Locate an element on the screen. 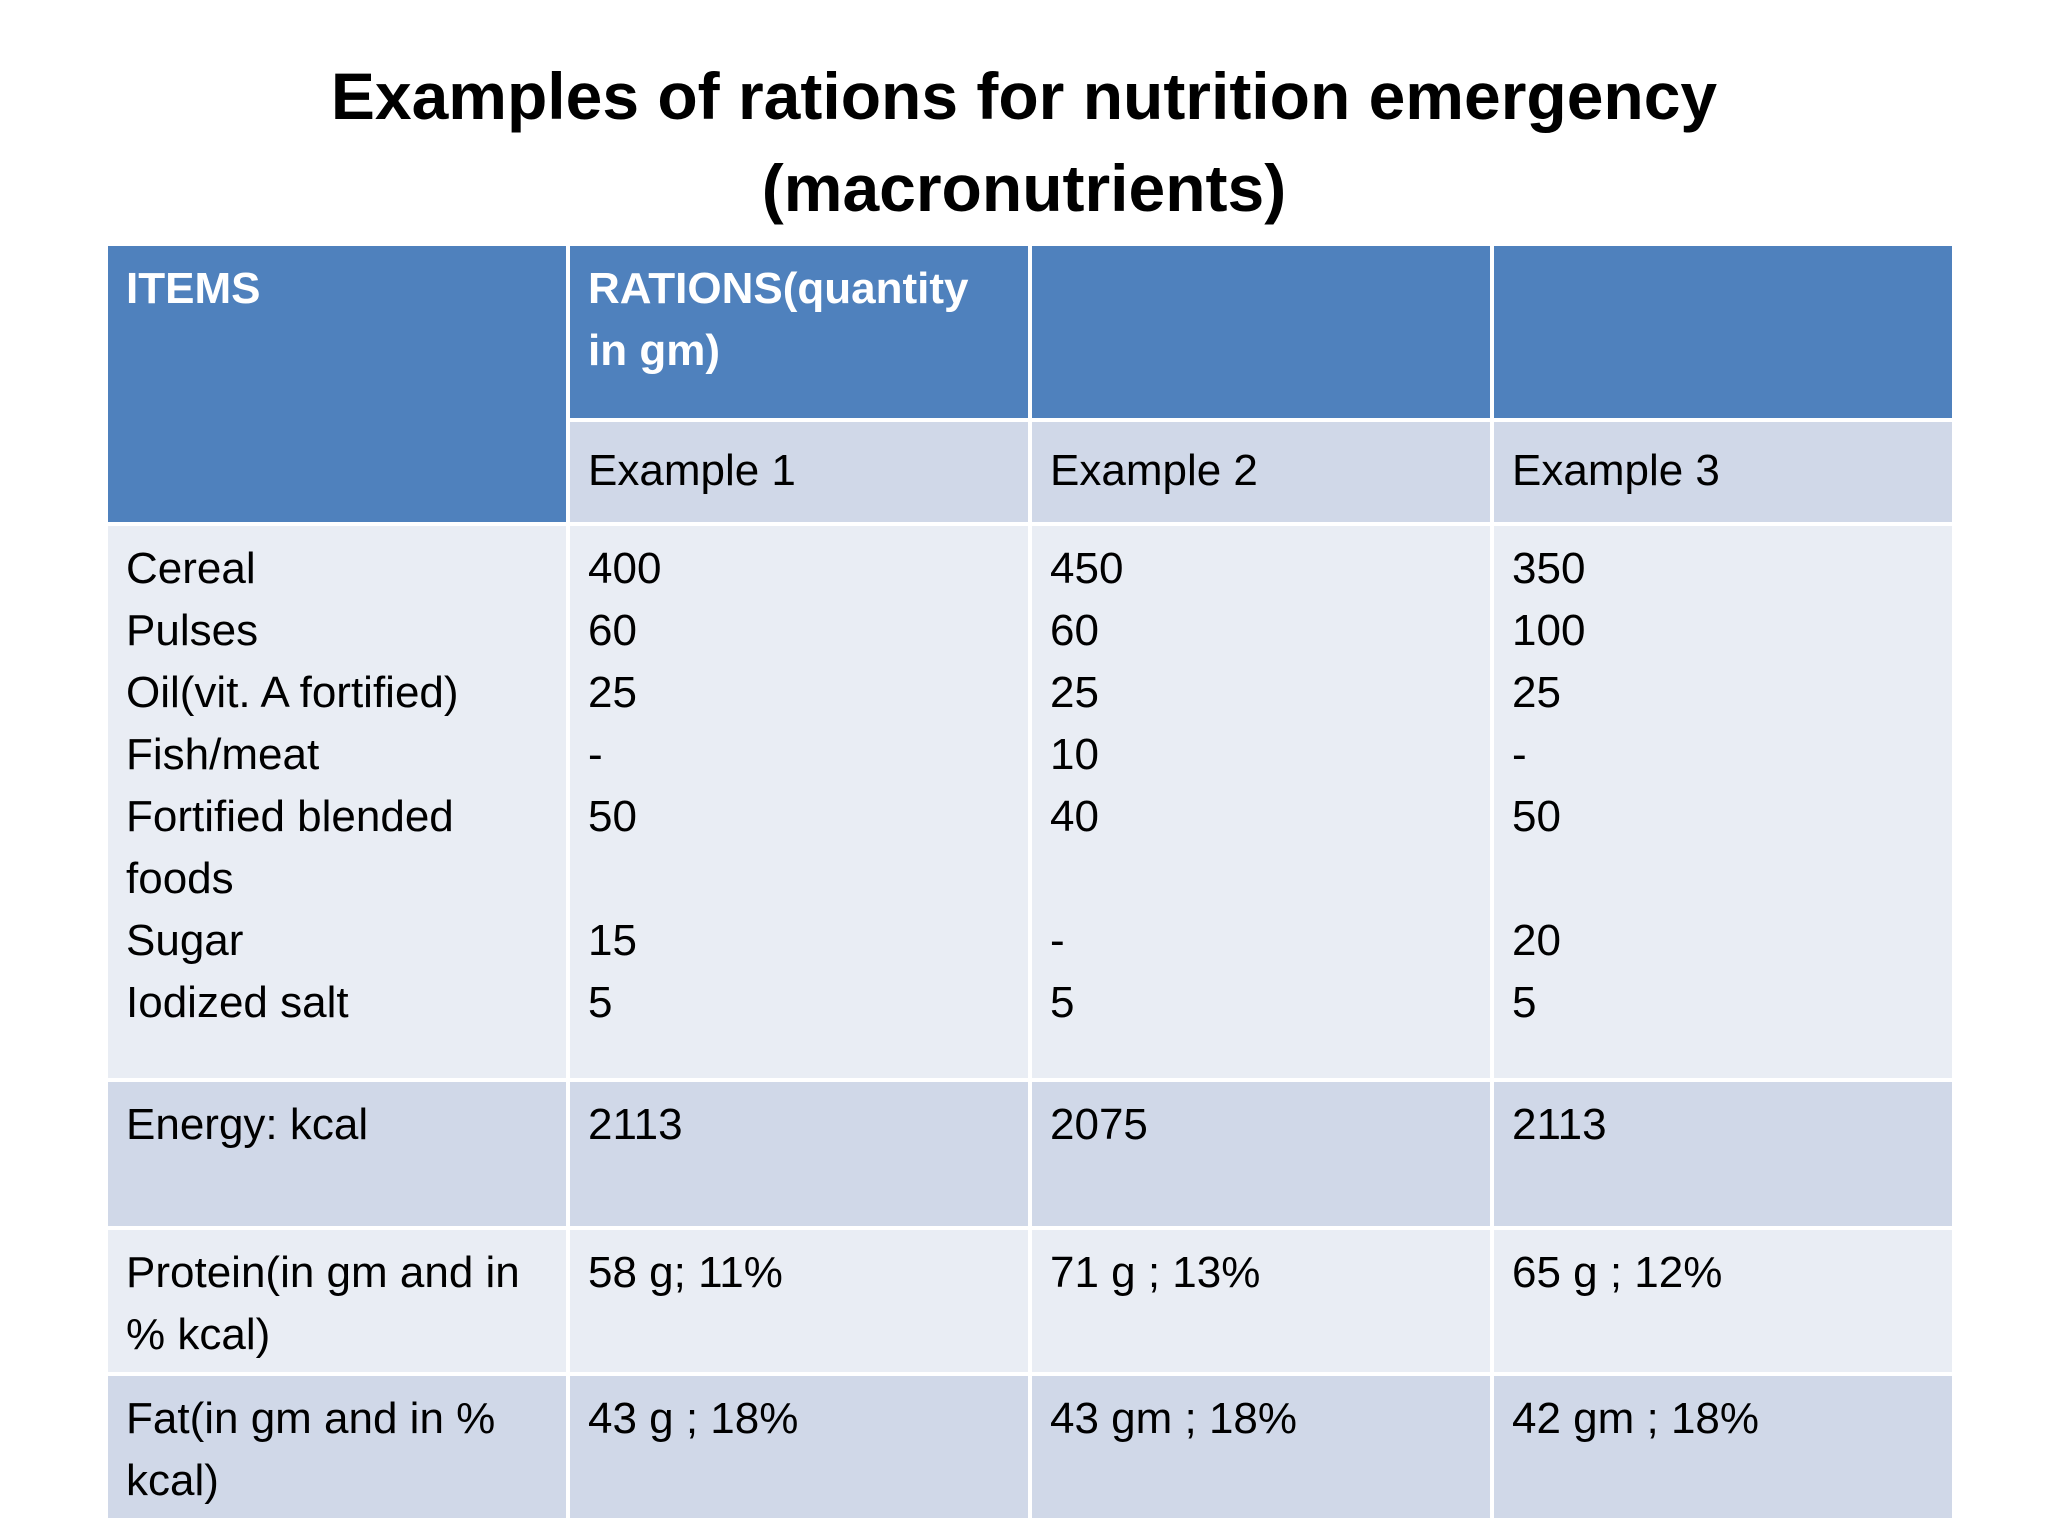 Image resolution: width=2048 pixels, height=1536 pixels. value-cell: 20 is located at coordinates (1536, 940).